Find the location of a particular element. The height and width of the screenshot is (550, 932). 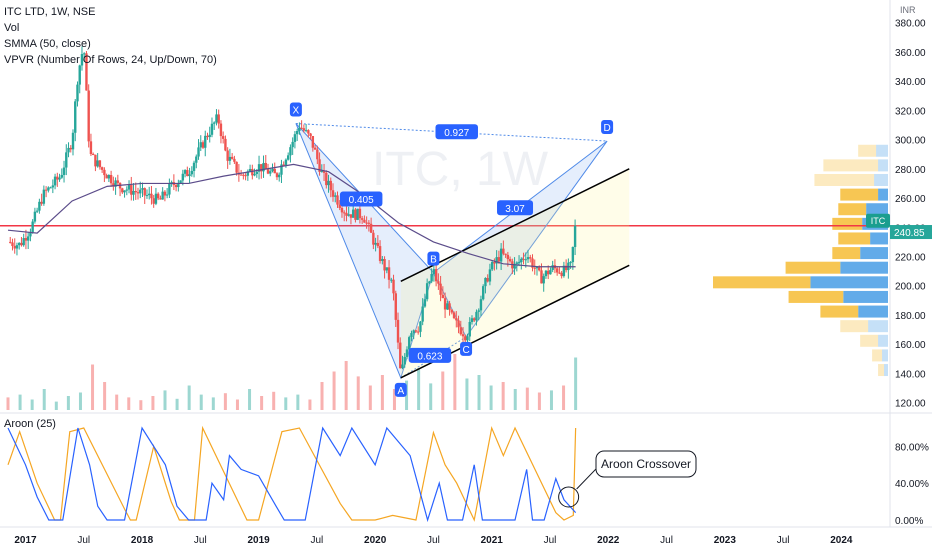

callout-box is located at coordinates (646, 464).